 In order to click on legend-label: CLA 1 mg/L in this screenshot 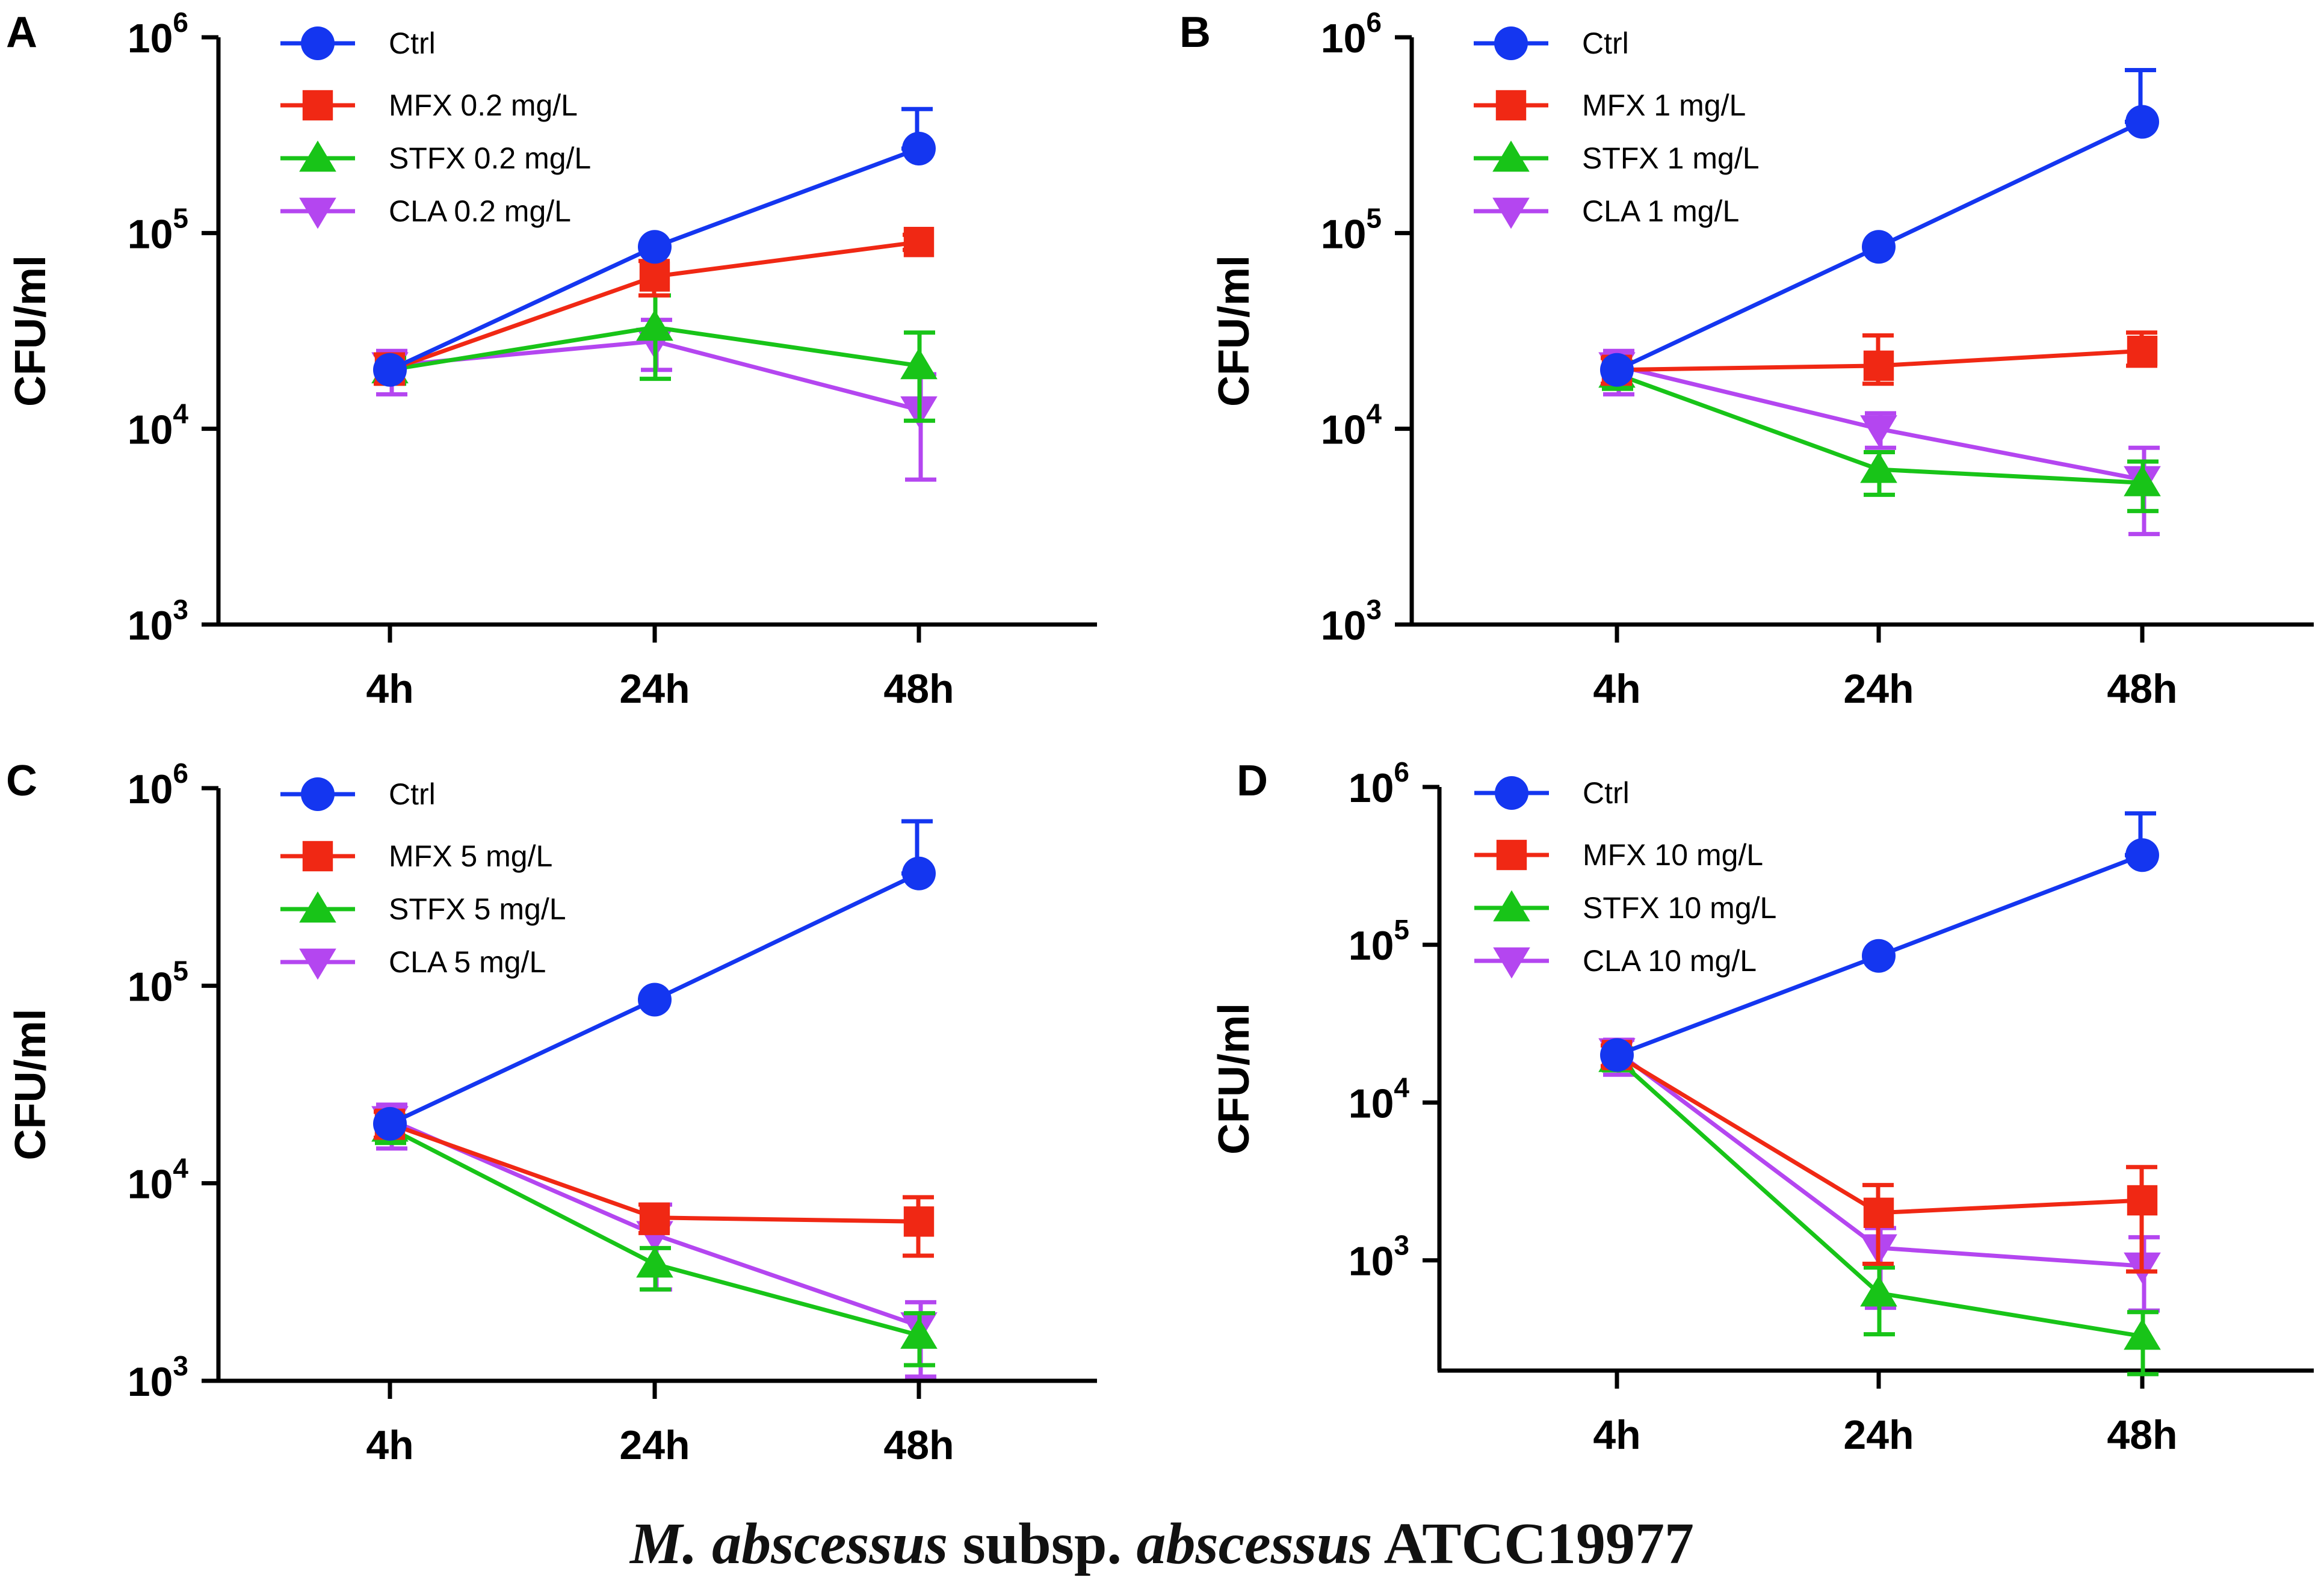, I will do `click(1661, 211)`.